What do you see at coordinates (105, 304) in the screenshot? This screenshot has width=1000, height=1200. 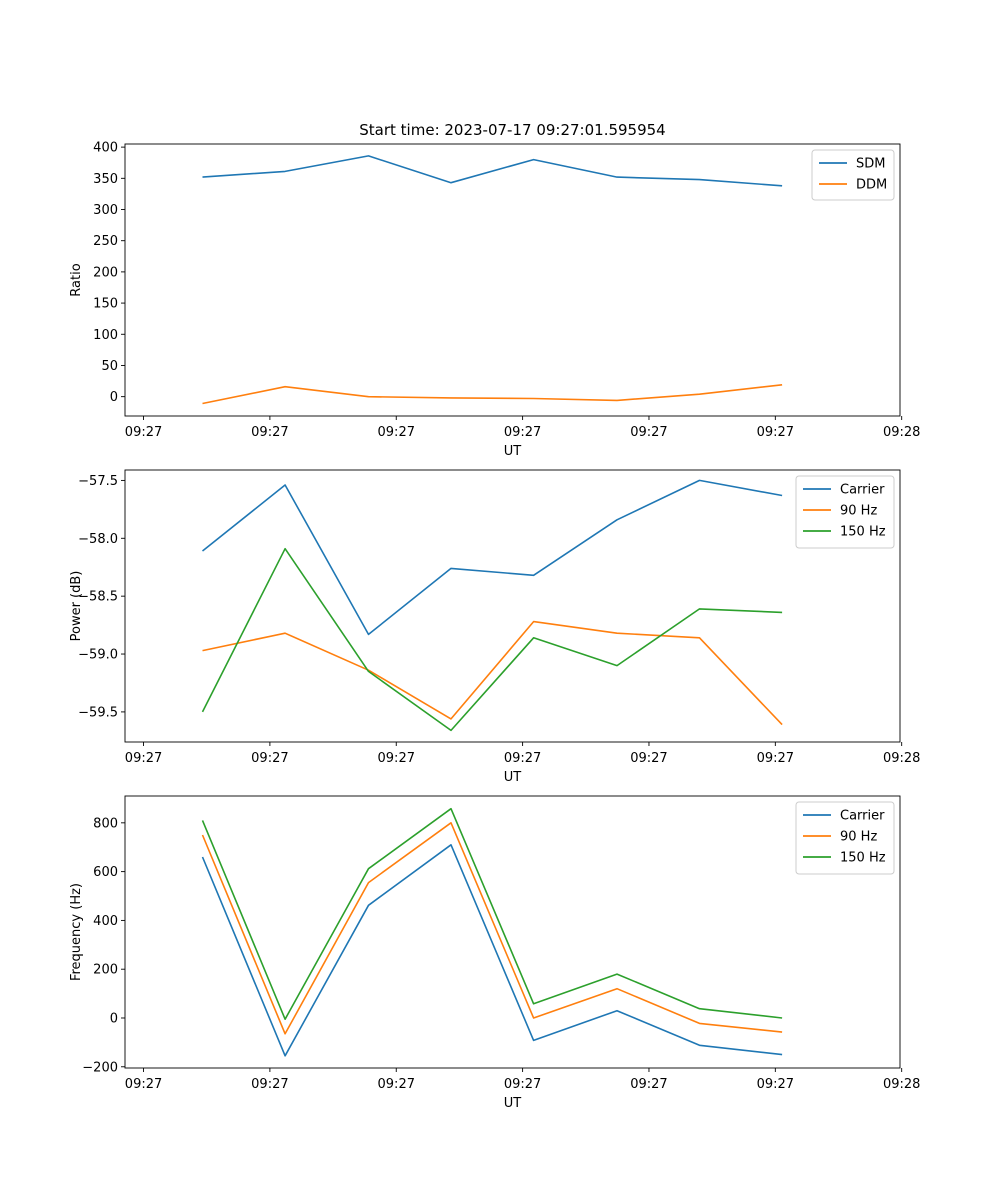 I see `y-tick-label: 150` at bounding box center [105, 304].